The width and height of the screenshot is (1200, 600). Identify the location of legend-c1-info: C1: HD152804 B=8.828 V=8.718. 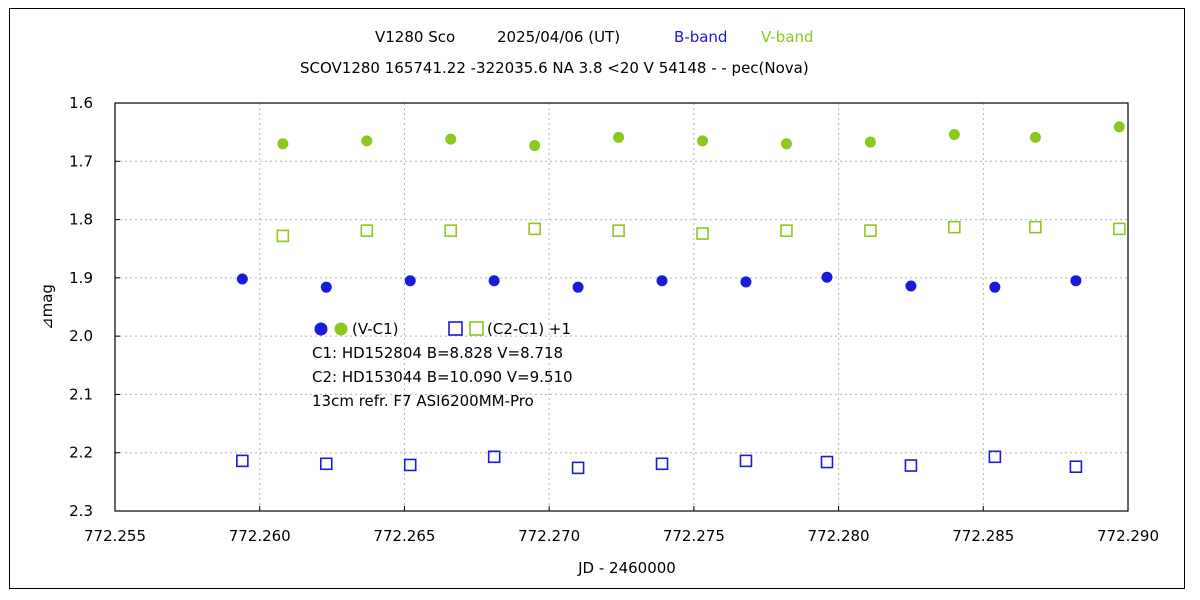
(437, 353).